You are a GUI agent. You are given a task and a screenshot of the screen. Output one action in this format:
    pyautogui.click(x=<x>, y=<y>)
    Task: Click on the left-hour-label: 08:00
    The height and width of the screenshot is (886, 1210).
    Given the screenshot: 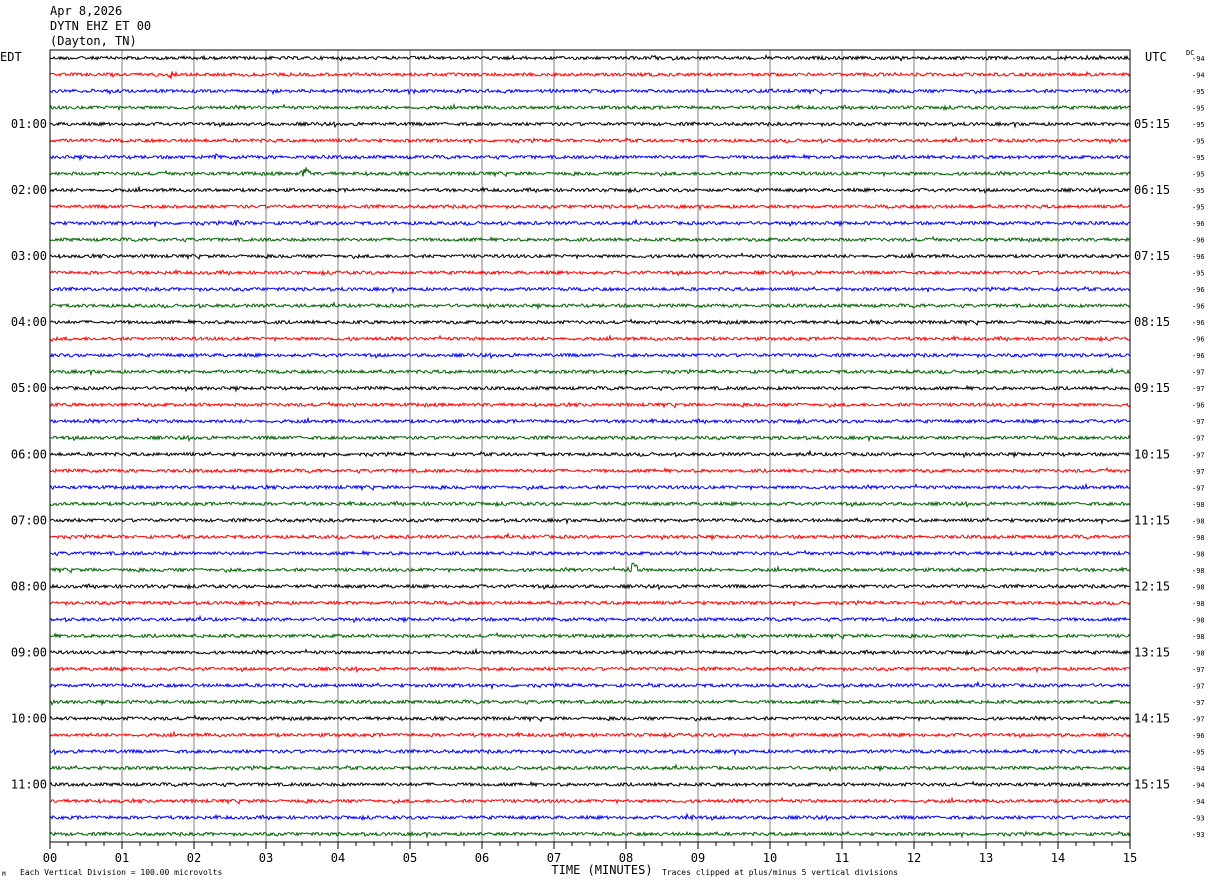 What is the action you would take?
    pyautogui.click(x=29, y=586)
    